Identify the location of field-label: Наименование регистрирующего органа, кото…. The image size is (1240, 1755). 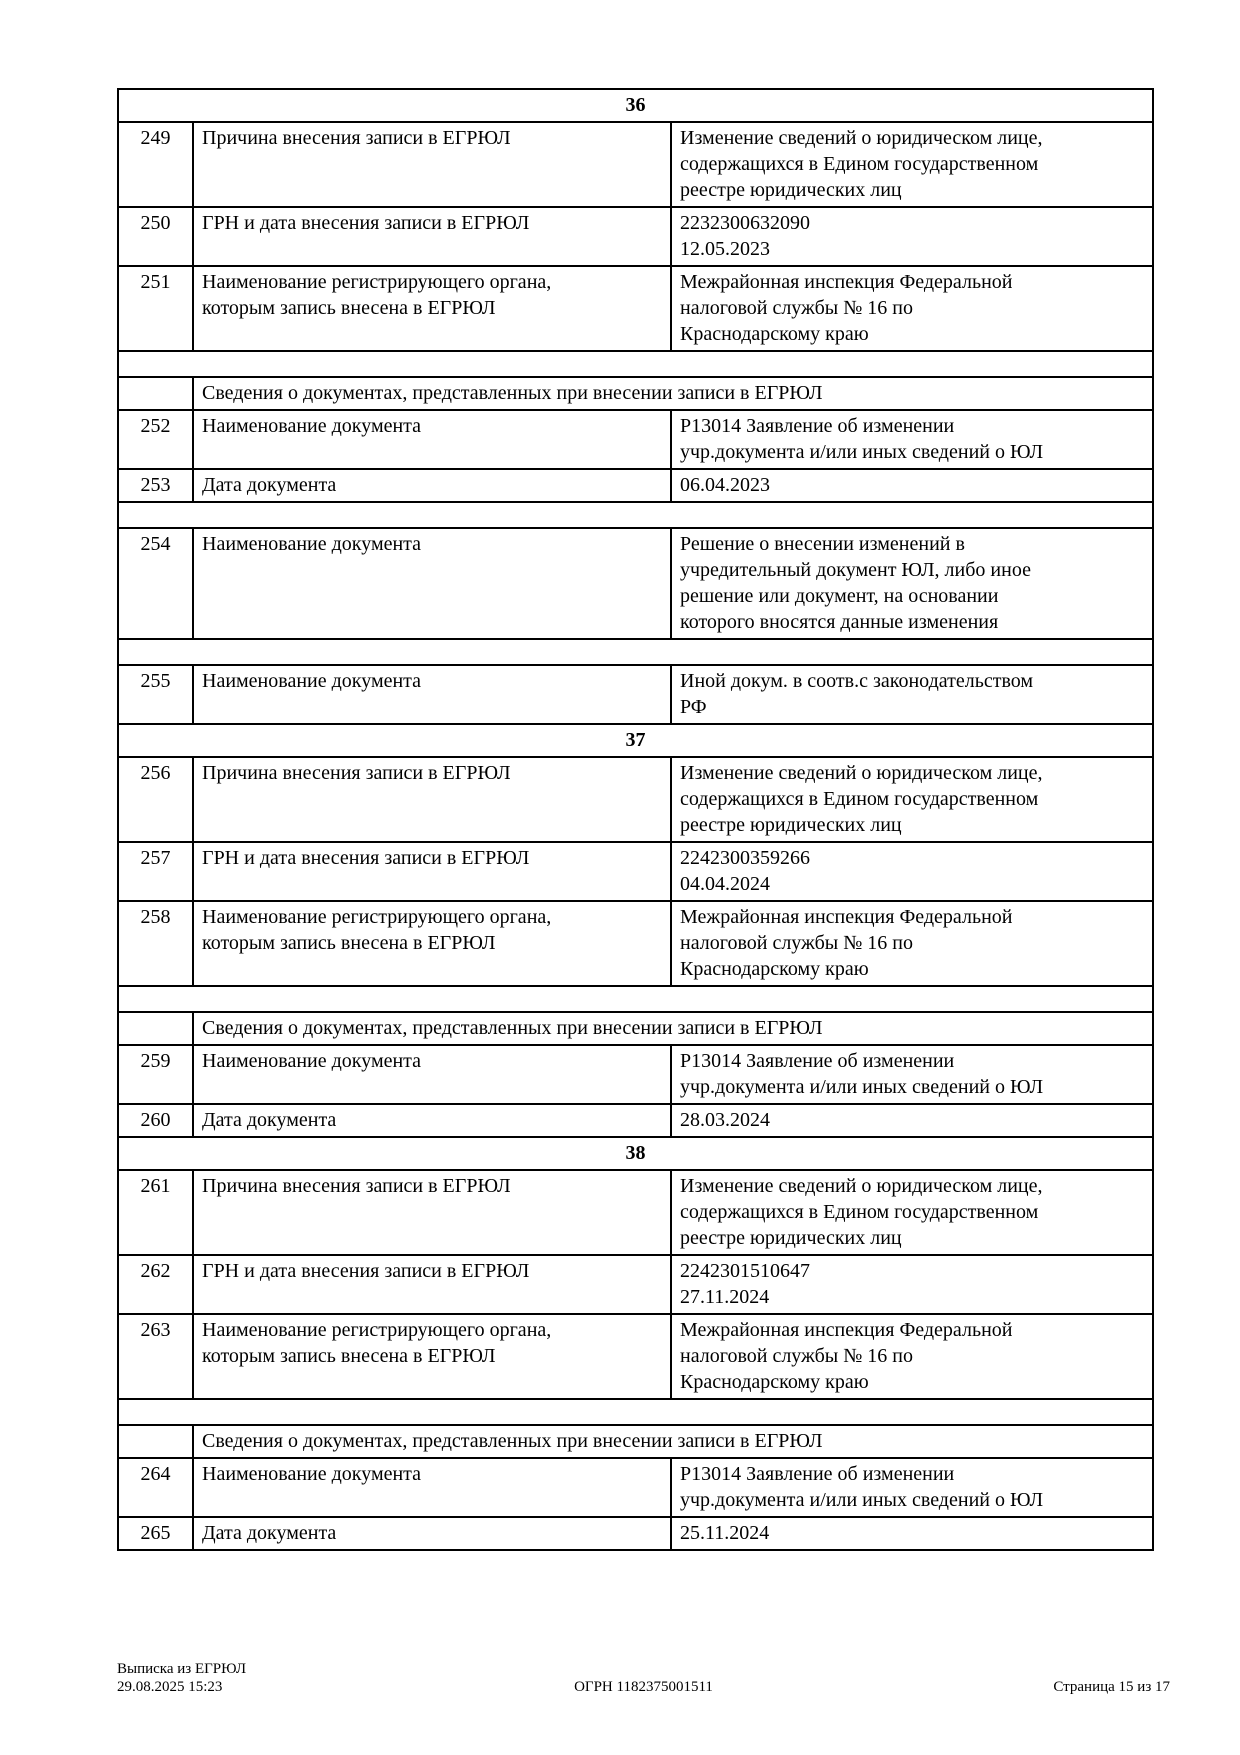
(432, 308).